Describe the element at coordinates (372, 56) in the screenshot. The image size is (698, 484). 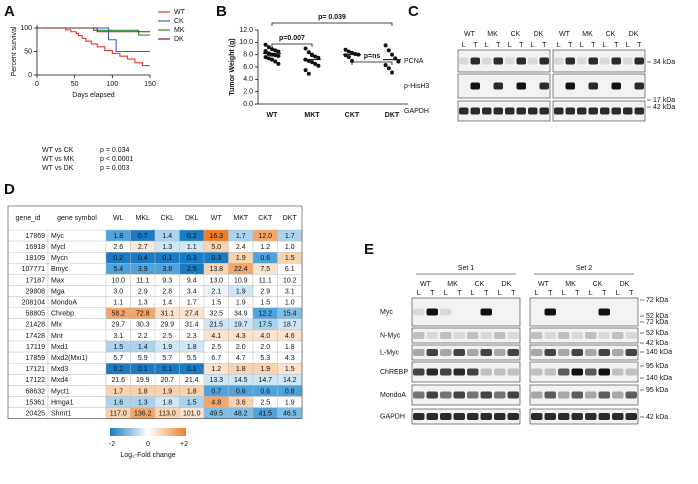
I see `significance-label: p=ns` at that location.